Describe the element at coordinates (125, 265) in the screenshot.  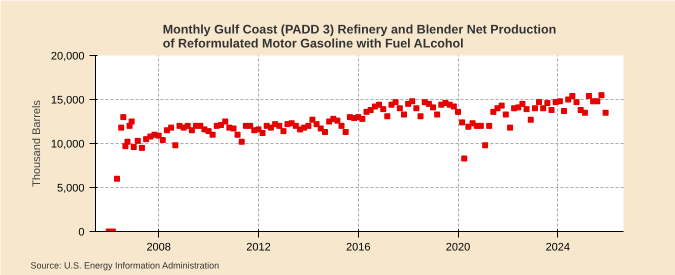
I see `source-note: Source: U.S. Energy Information Administration` at that location.